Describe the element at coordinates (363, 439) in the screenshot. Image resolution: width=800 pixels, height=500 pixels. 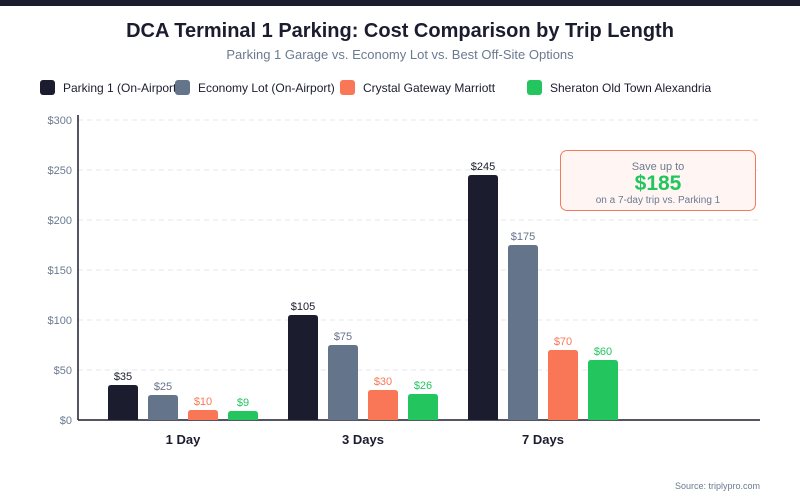
I see `x-tick-label: 3 Days` at that location.